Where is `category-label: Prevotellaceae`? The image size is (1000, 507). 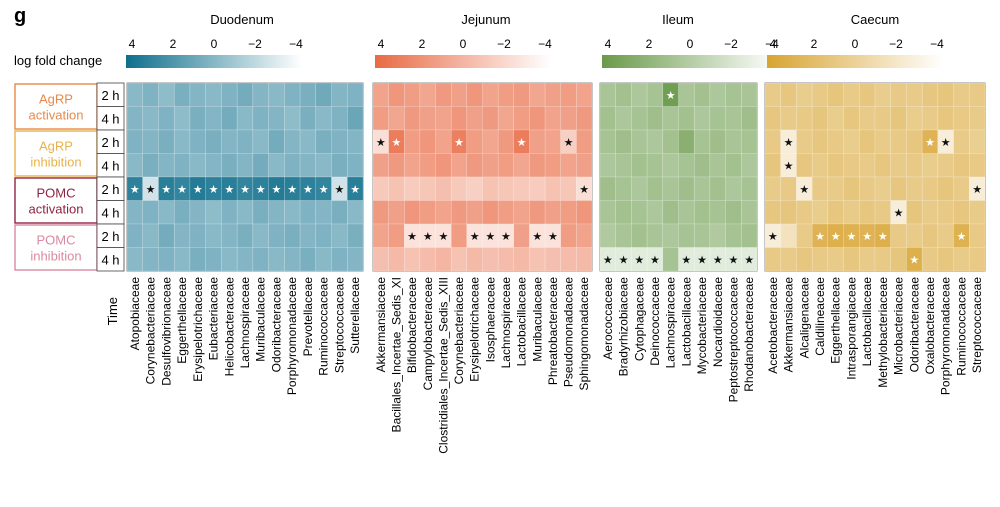 category-label: Prevotellaceae is located at coordinates (308, 317).